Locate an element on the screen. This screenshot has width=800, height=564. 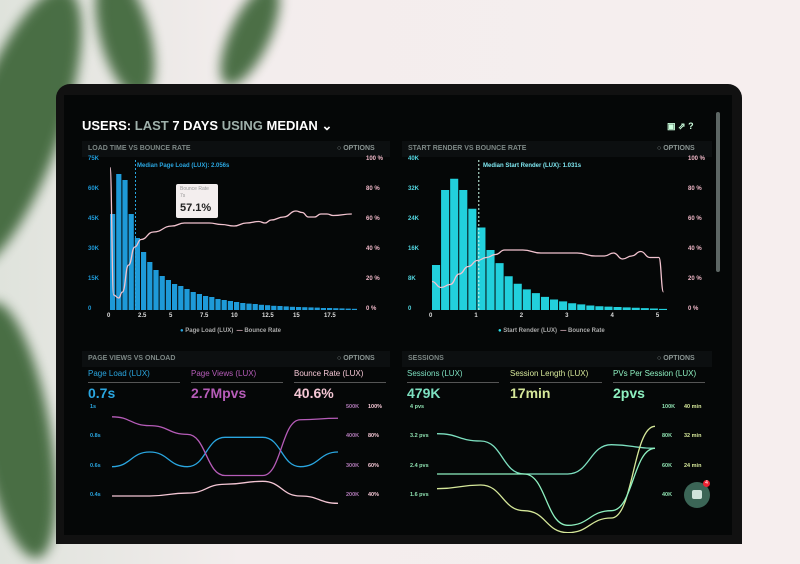
x-tick-label: 10 is located at coordinates (234, 316).